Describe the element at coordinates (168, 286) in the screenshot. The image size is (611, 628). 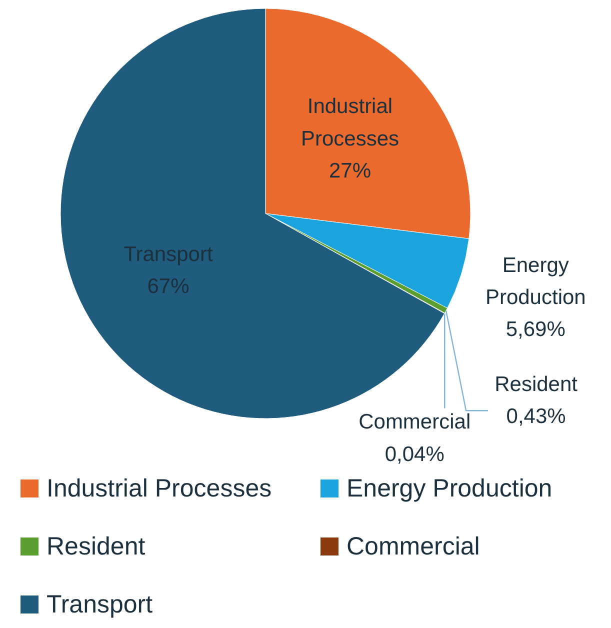
I see `data-label: 67%` at that location.